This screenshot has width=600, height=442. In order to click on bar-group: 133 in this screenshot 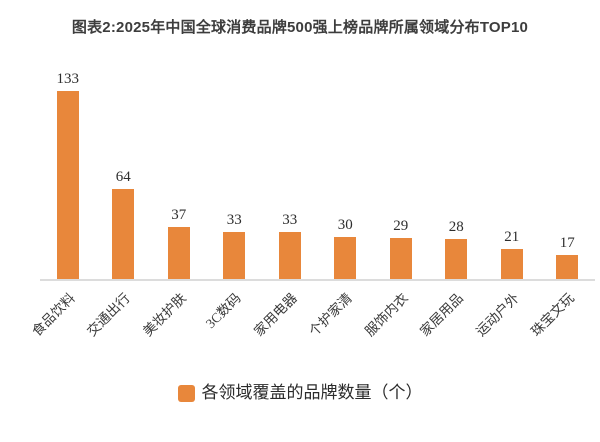, I will do `click(68, 169)`.